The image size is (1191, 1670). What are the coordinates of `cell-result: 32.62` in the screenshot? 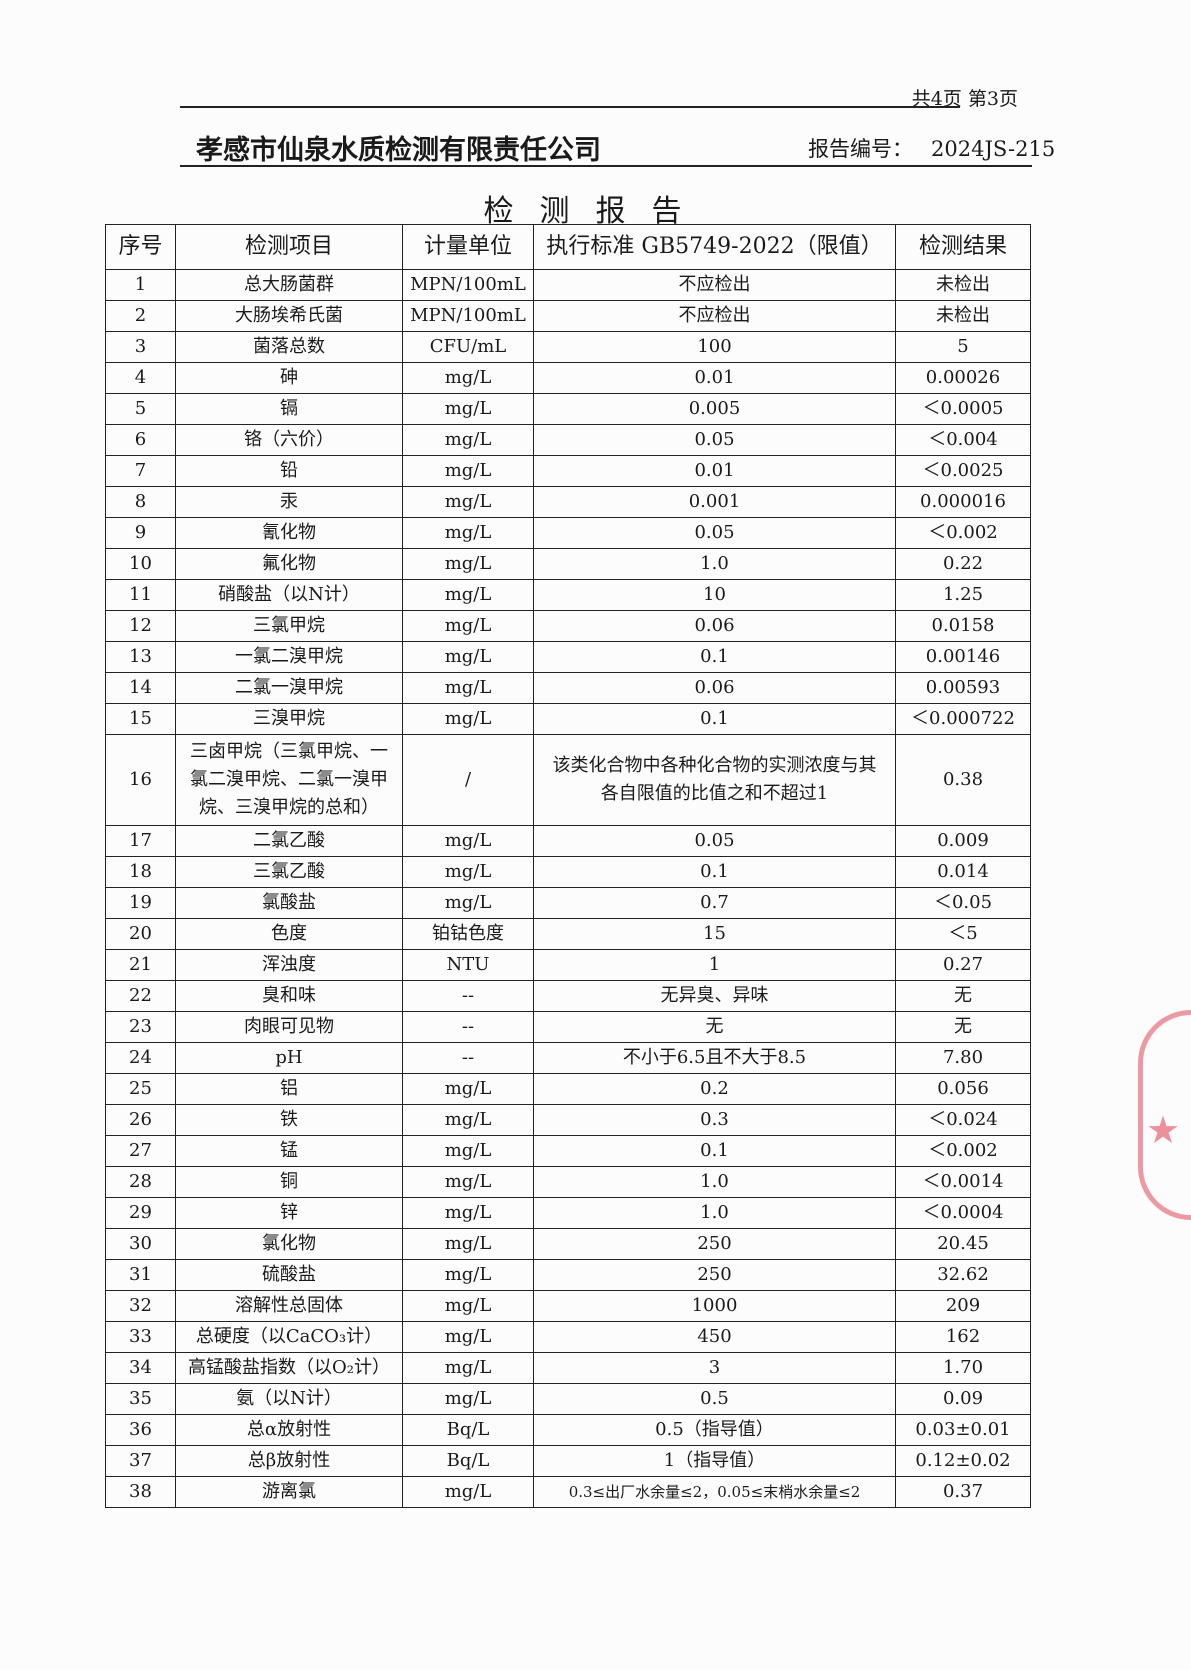 It's located at (963, 1275).